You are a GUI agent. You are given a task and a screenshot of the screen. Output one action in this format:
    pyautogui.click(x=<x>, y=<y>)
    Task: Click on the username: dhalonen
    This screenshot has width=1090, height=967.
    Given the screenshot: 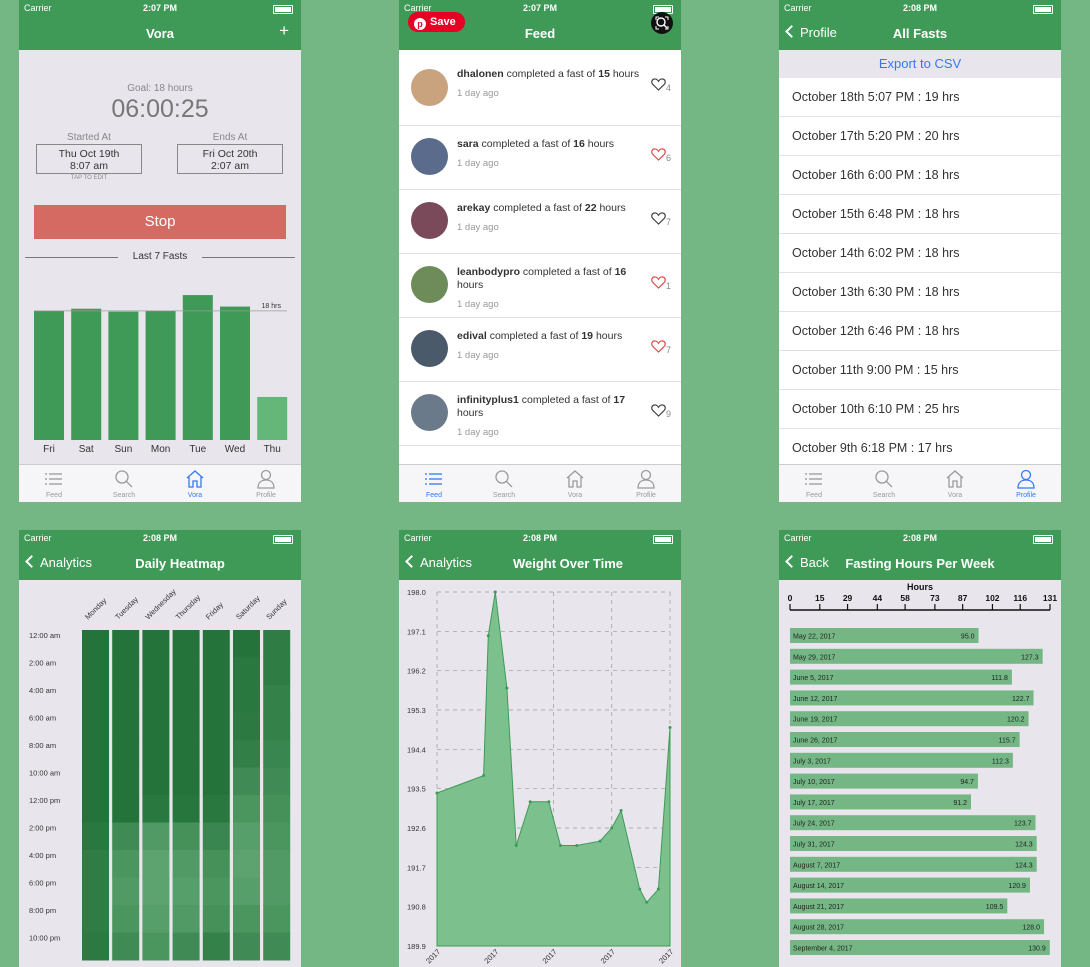 What is the action you would take?
    pyautogui.click(x=480, y=74)
    